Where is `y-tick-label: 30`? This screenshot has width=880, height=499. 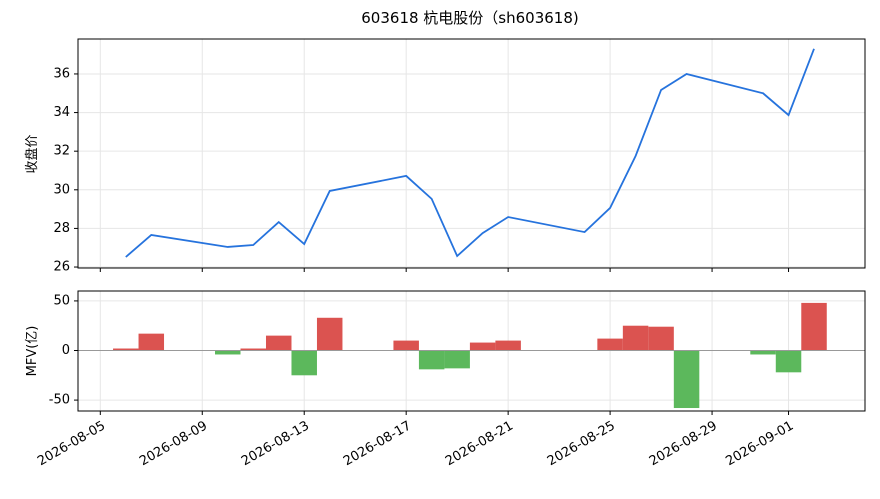 y-tick-label: 30 is located at coordinates (61, 189).